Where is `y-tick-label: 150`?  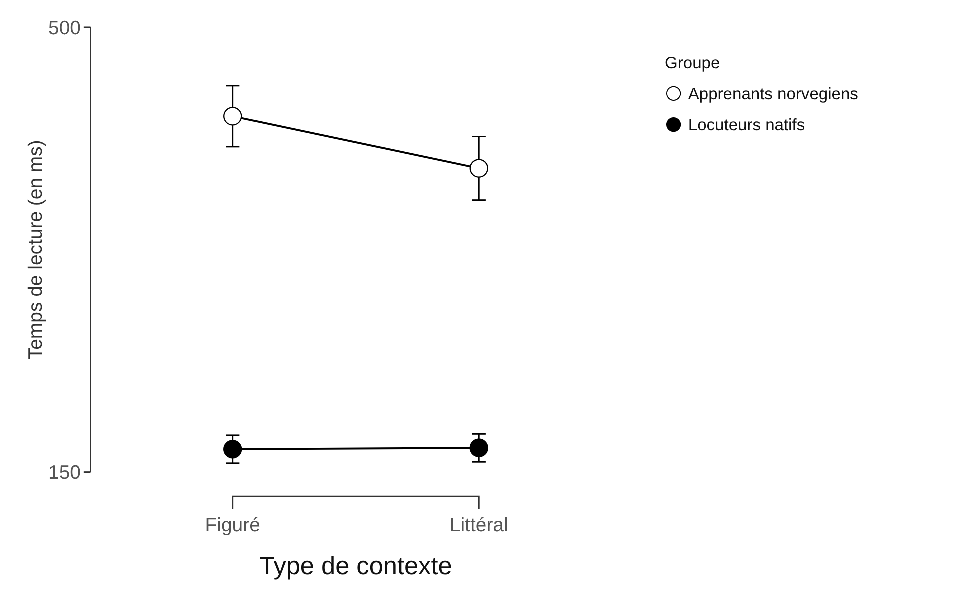
y-tick-label: 150 is located at coordinates (65, 473).